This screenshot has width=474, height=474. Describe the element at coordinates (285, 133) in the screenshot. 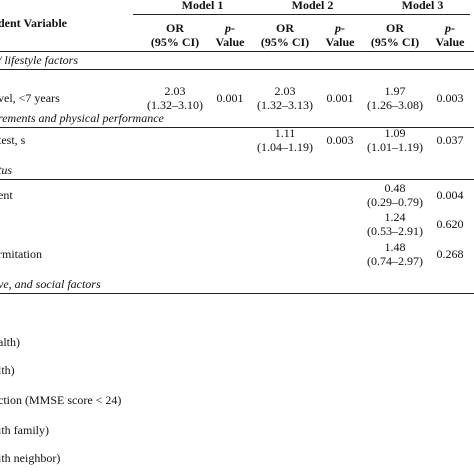

I see `odds-ratio: 1.11` at that location.